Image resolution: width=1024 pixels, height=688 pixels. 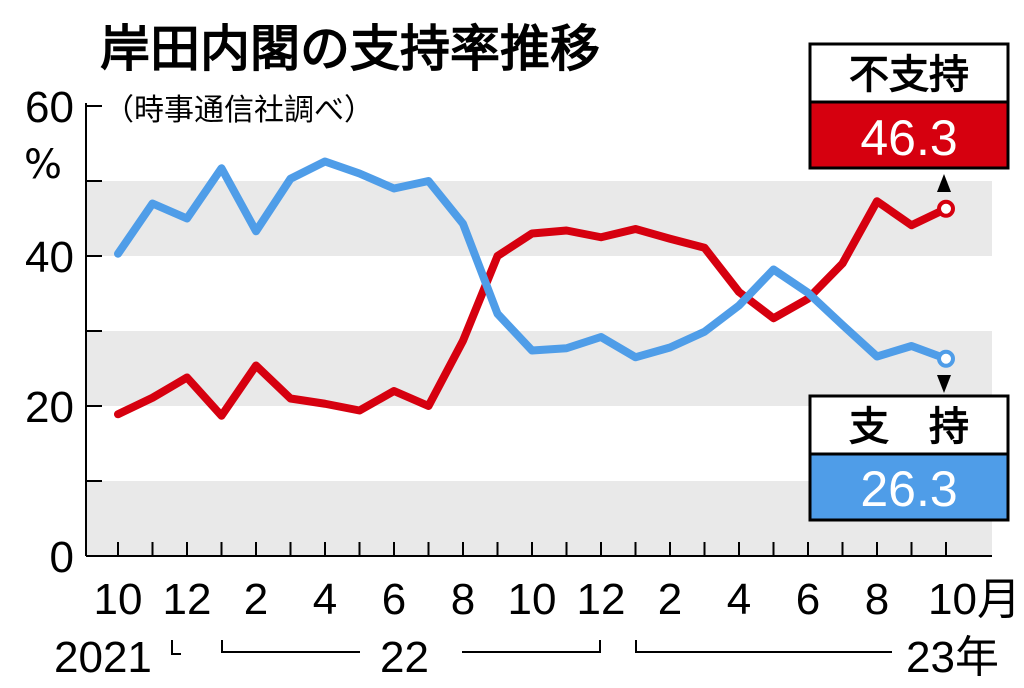 What do you see at coordinates (404, 657) in the screenshot?
I see `year-label-22: 22` at bounding box center [404, 657].